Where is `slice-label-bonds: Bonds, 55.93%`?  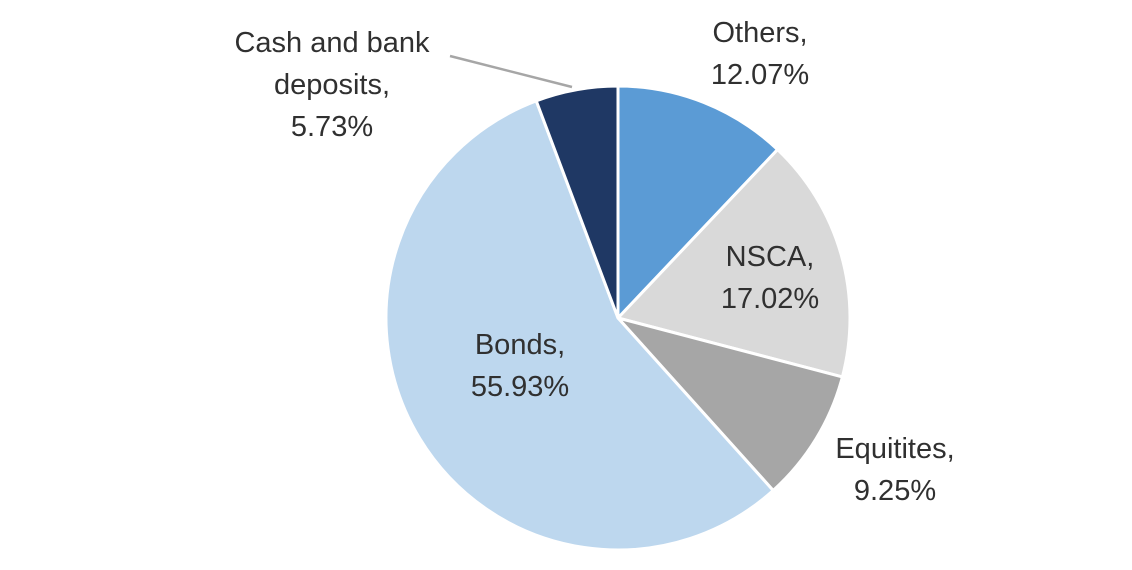
slice-label-bonds: Bonds, 55.93% is located at coordinates (520, 366).